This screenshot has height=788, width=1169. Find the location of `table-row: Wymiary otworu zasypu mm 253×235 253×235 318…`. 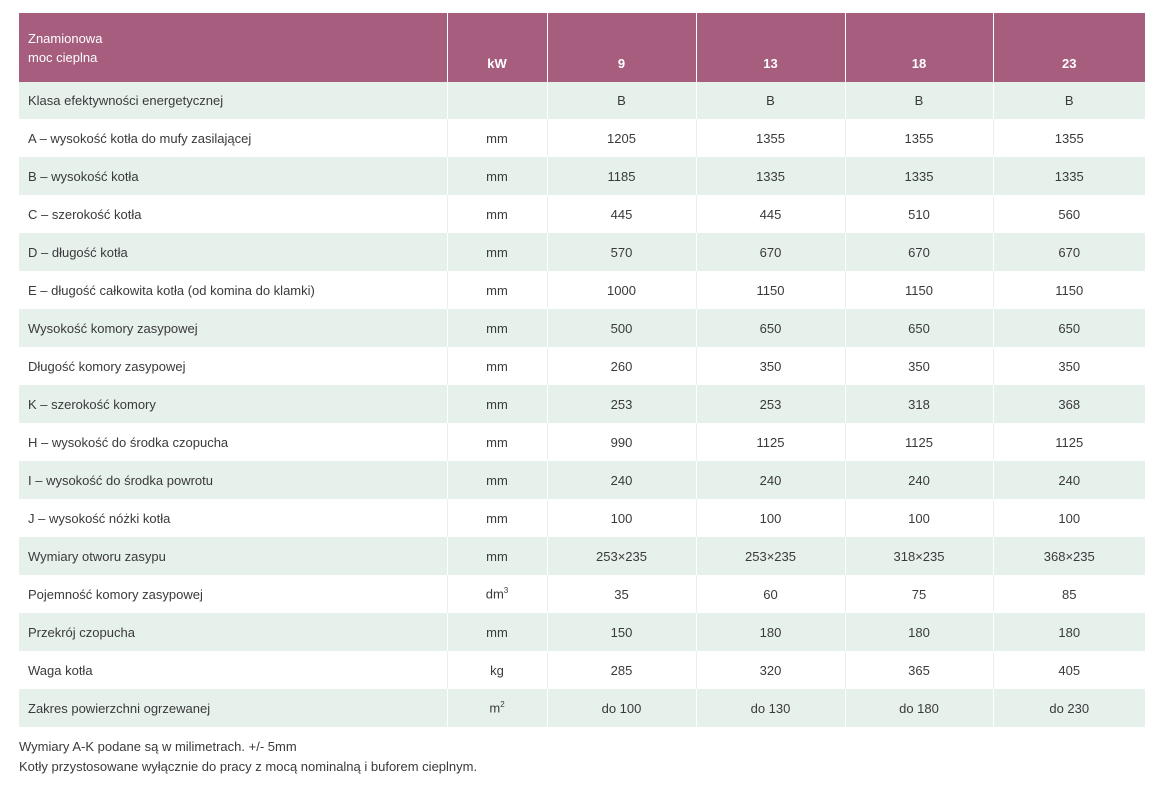

table-row: Wymiary otworu zasypu mm 253×235 253×235 318… is located at coordinates (582, 556).